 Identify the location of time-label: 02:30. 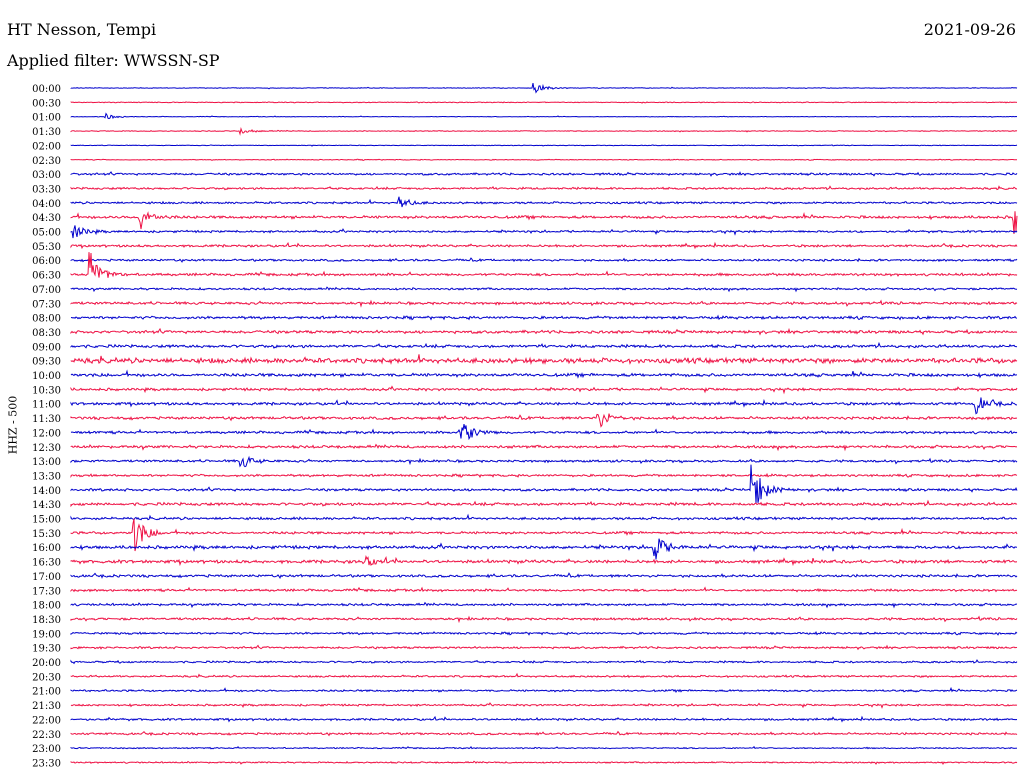
(46, 161).